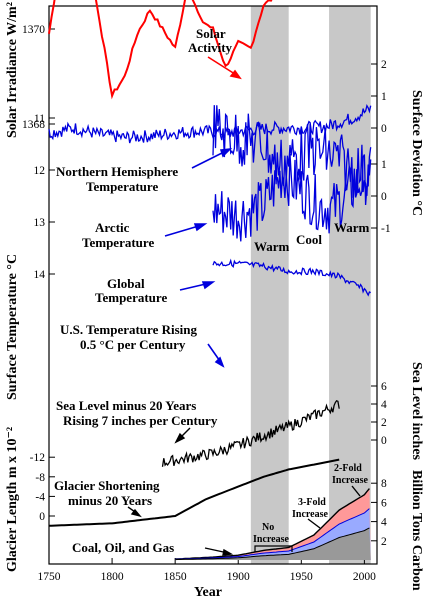 This screenshot has width=427, height=599. I want to click on sea-label-1: Sea Level minus 20 Years, so click(126, 405).